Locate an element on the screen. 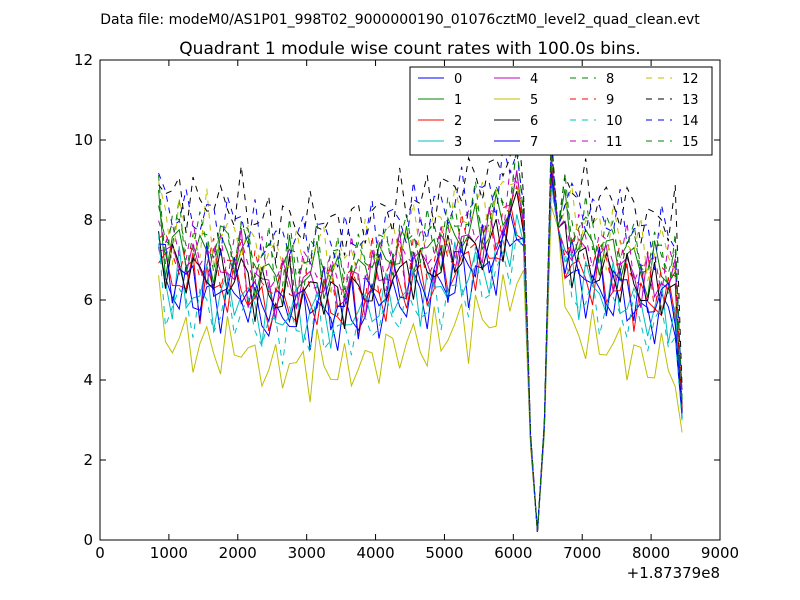  y-tick-label: 6 is located at coordinates (88, 300).